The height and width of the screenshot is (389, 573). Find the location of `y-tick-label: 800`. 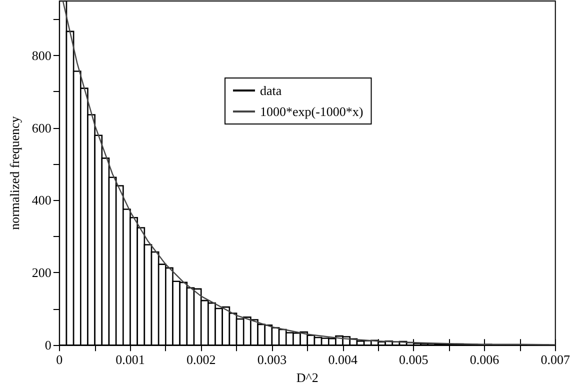

y-tick-label: 800 is located at coordinates (42, 55).